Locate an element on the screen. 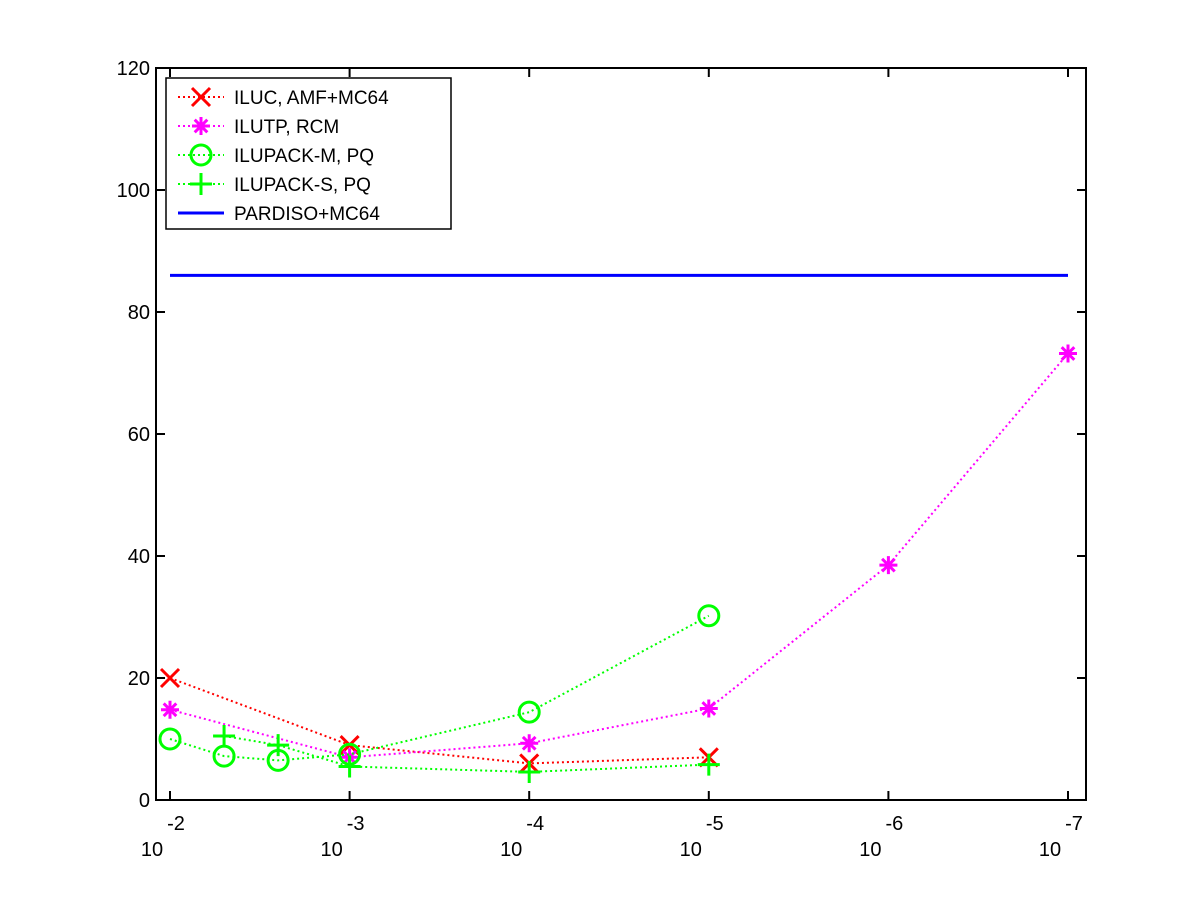 This screenshot has height=900, width=1200. legend-label: ILUPACK-S, PQ is located at coordinates (302, 185).